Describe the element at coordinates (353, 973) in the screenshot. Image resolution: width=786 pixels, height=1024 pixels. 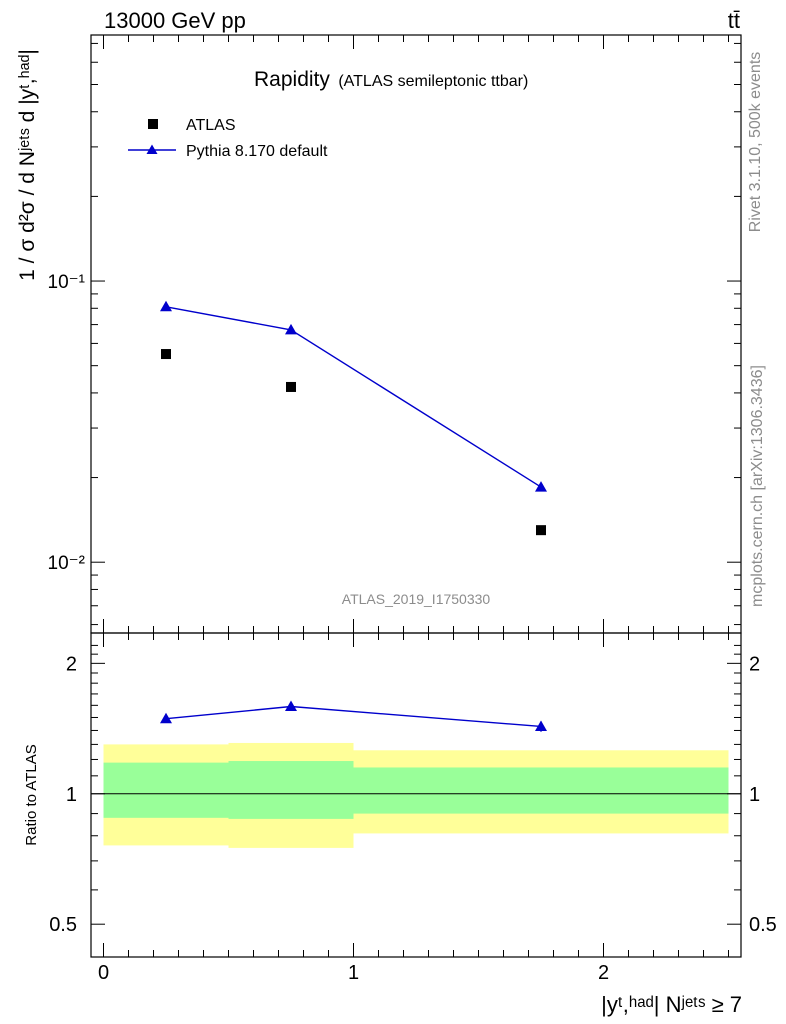
I see `x-tick-label: 1` at that location.